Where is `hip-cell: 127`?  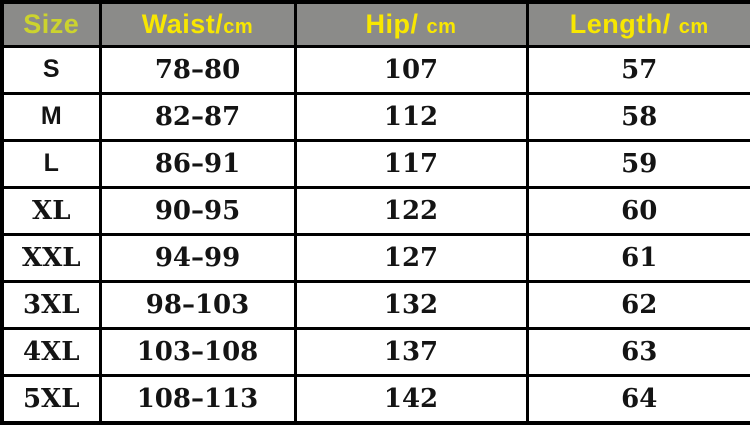 hip-cell: 127 is located at coordinates (411, 258).